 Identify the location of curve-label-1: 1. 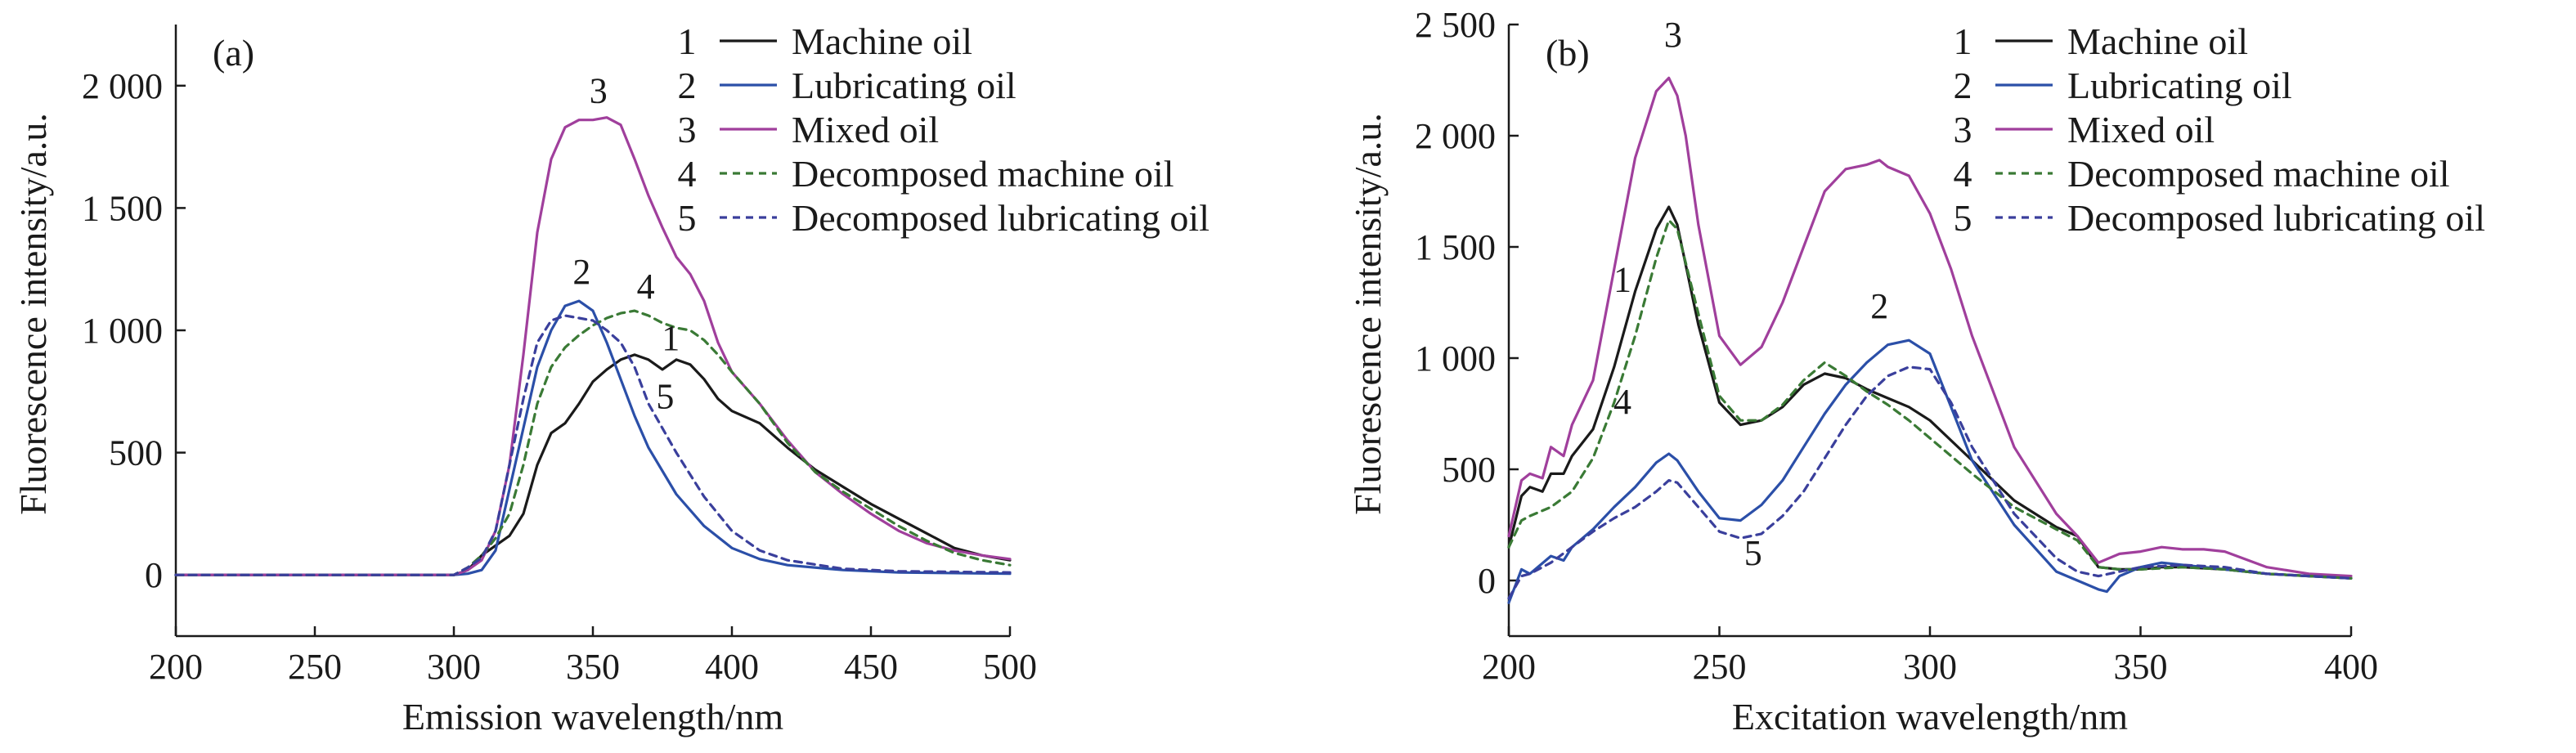
(1622, 279).